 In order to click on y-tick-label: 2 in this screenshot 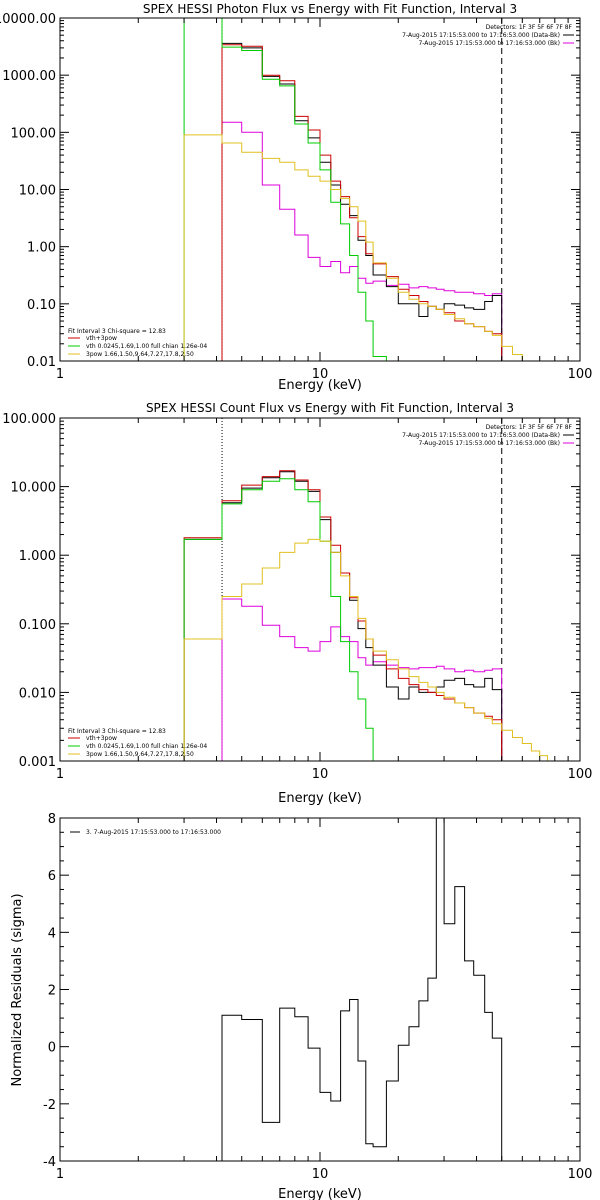, I will do `click(52, 991)`.